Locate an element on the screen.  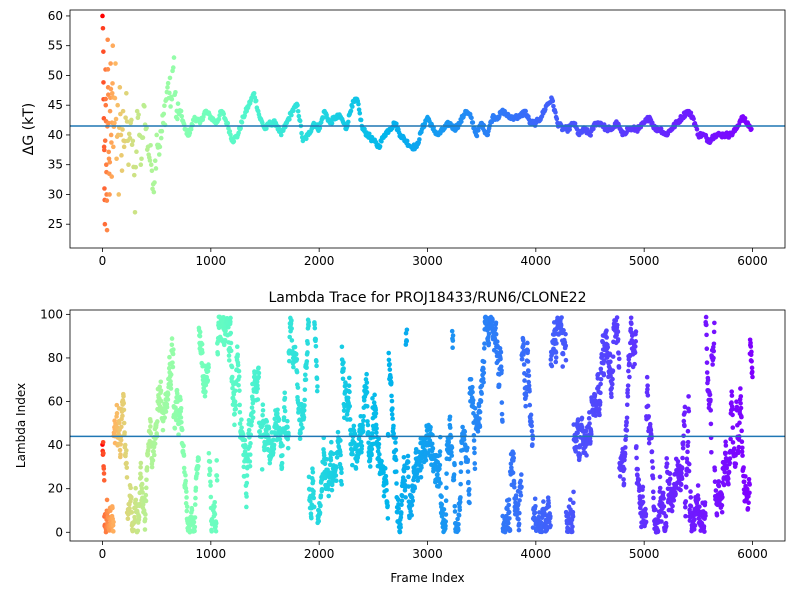
x-tick-label: 3000 is located at coordinates (427, 261).